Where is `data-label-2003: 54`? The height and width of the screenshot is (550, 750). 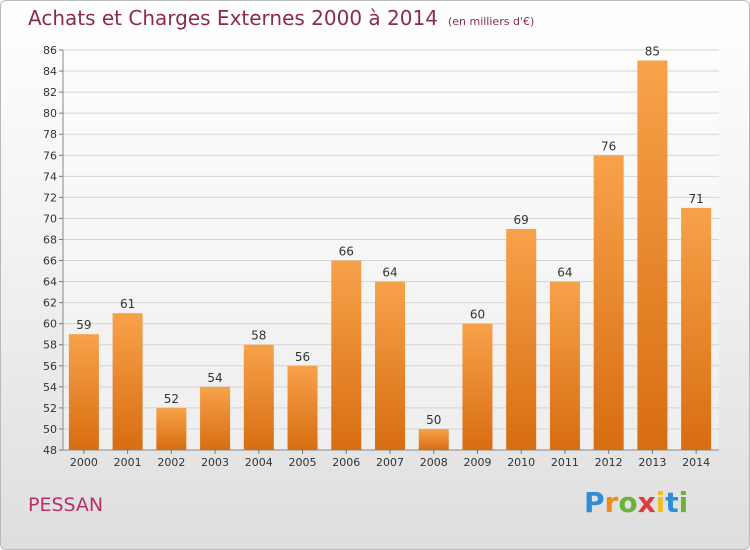 data-label-2003: 54 is located at coordinates (214, 378).